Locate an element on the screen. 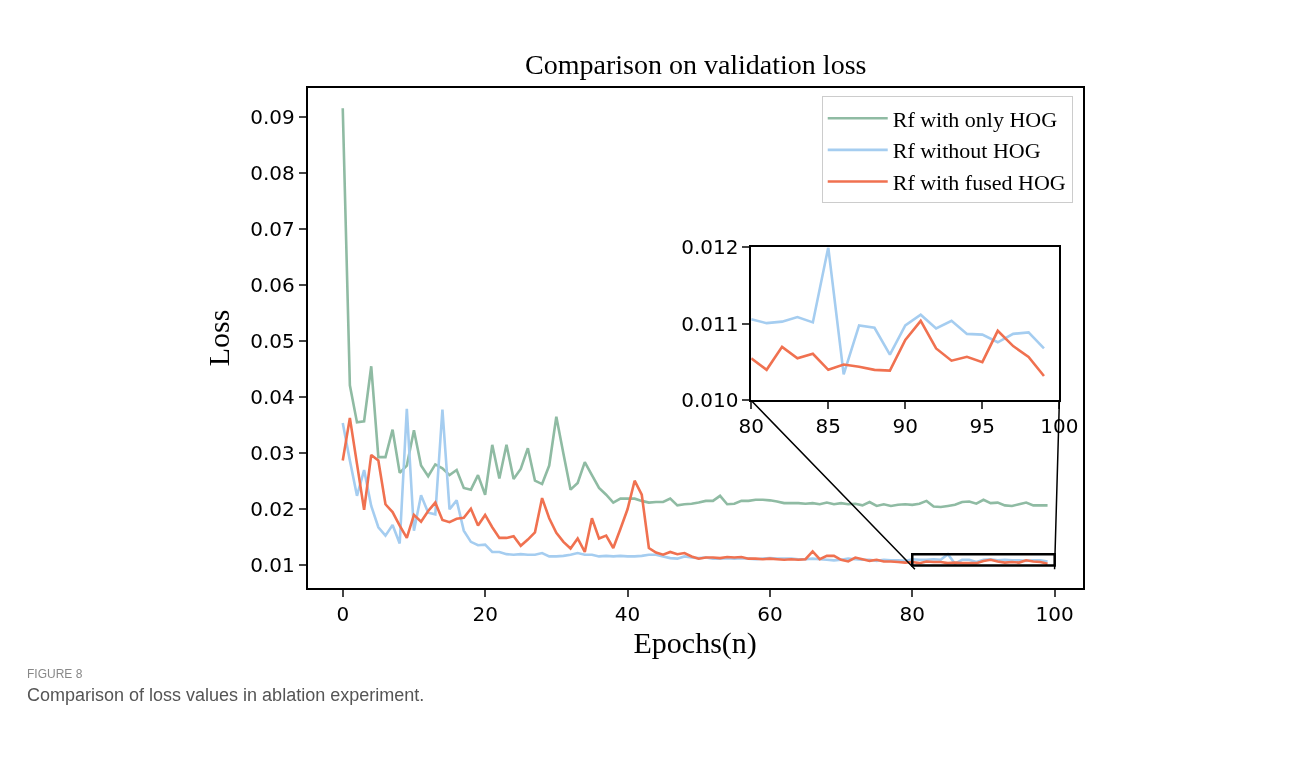  y-axis-title: Loss is located at coordinates (218, 338).